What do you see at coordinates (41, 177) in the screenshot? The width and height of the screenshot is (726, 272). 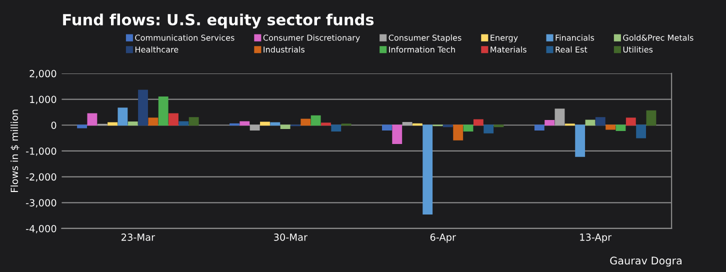 I see `y-tick-label: -2,000` at bounding box center [41, 177].